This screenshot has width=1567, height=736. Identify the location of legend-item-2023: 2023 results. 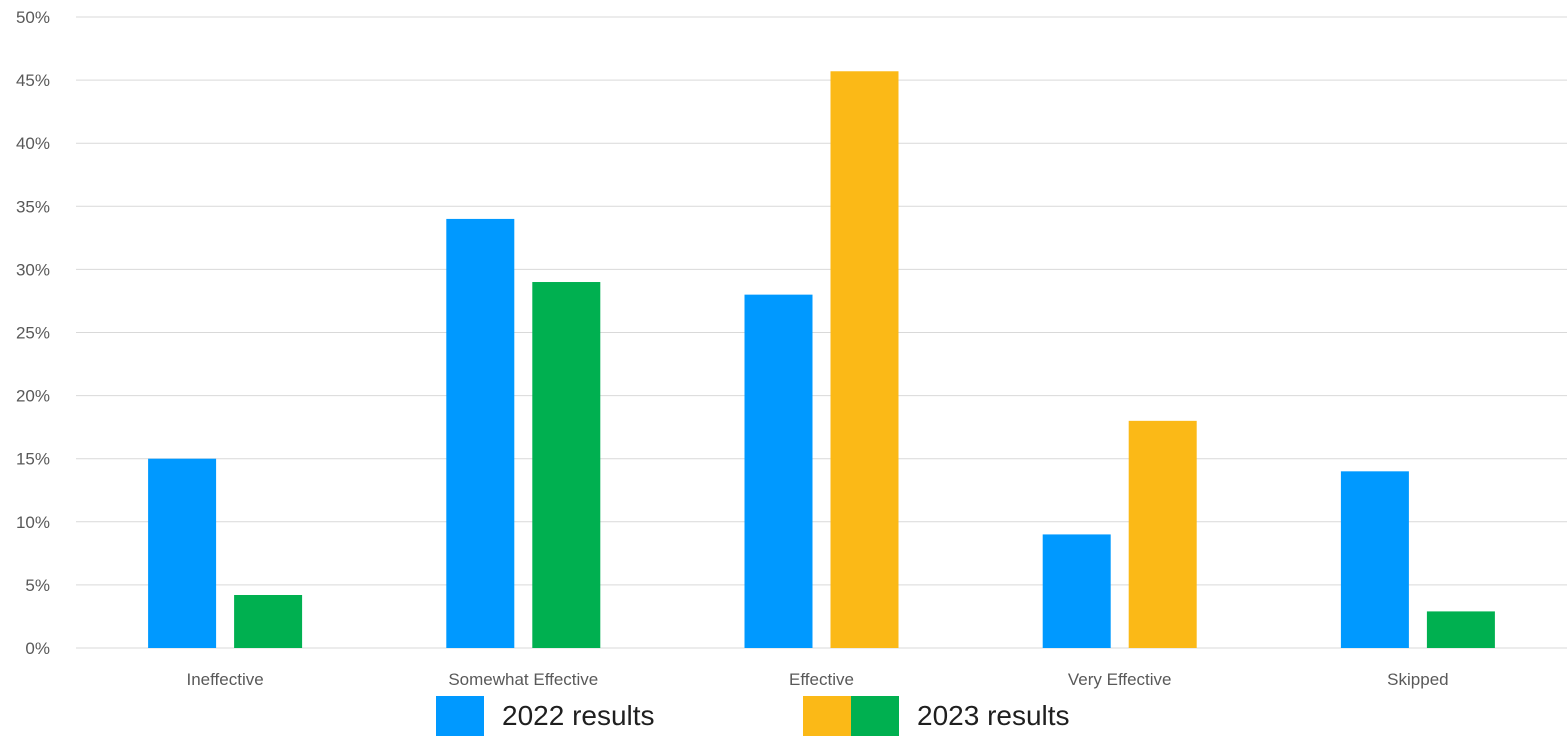
(936, 716).